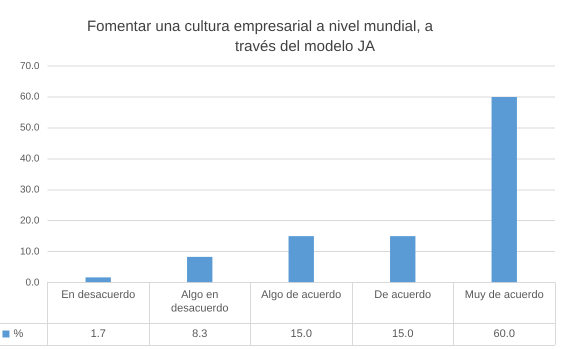 The height and width of the screenshot is (349, 569). I want to click on y-tick-label: 20.0, so click(30, 220).